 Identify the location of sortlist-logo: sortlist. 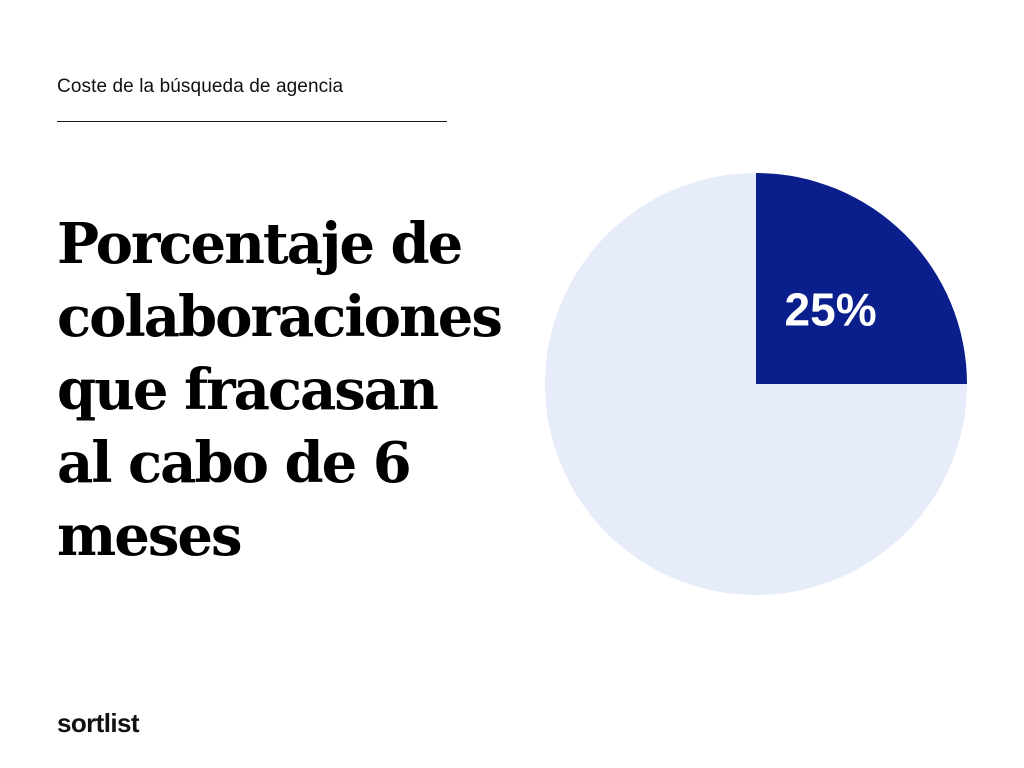
(98, 723).